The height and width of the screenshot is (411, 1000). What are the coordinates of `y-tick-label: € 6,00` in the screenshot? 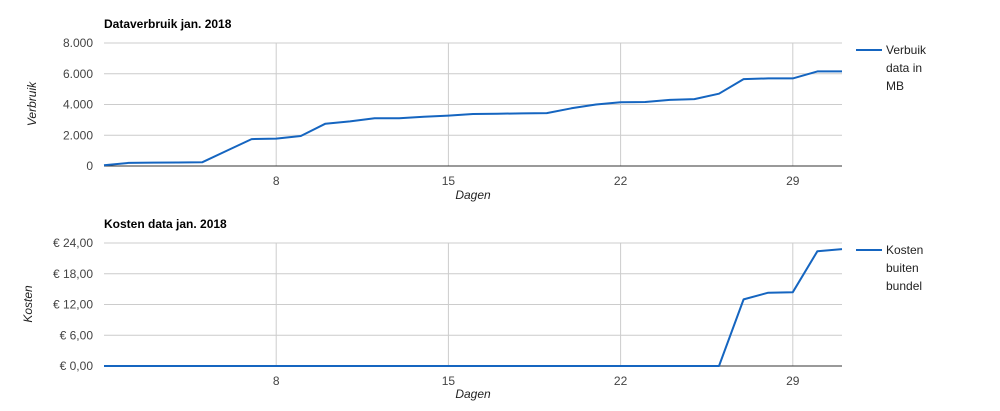 It's located at (77, 335).